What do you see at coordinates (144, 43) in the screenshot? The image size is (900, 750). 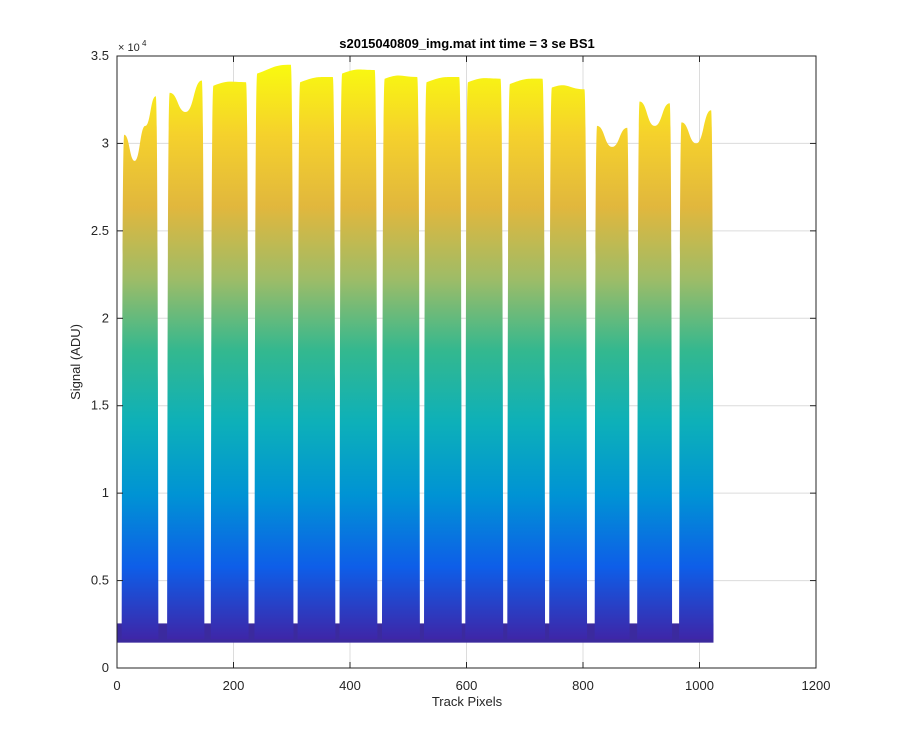 I see `y-exponent-power: 4` at bounding box center [144, 43].